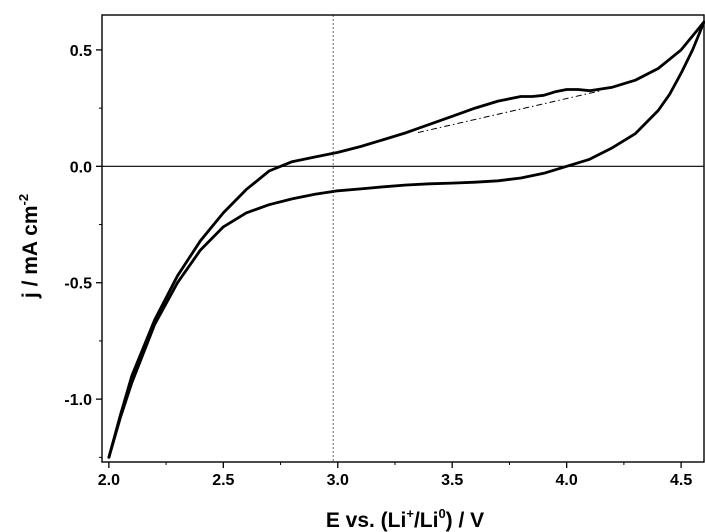 The image size is (705, 532). What do you see at coordinates (509, 112) in the screenshot?
I see `peak-baseline` at bounding box center [509, 112].